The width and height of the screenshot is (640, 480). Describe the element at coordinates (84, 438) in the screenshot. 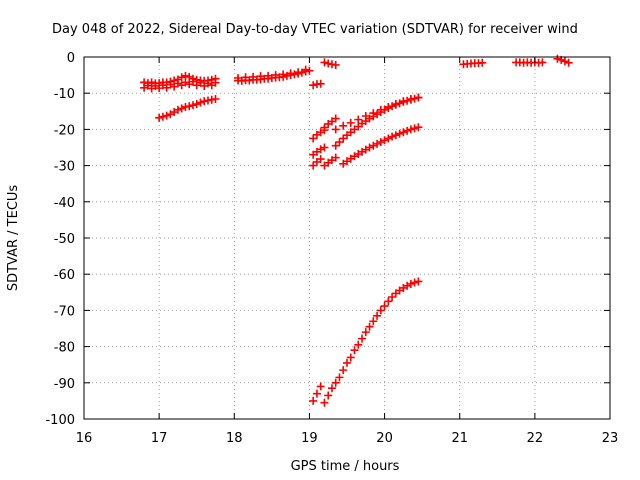

I see `x-tick-label: 16` at that location.